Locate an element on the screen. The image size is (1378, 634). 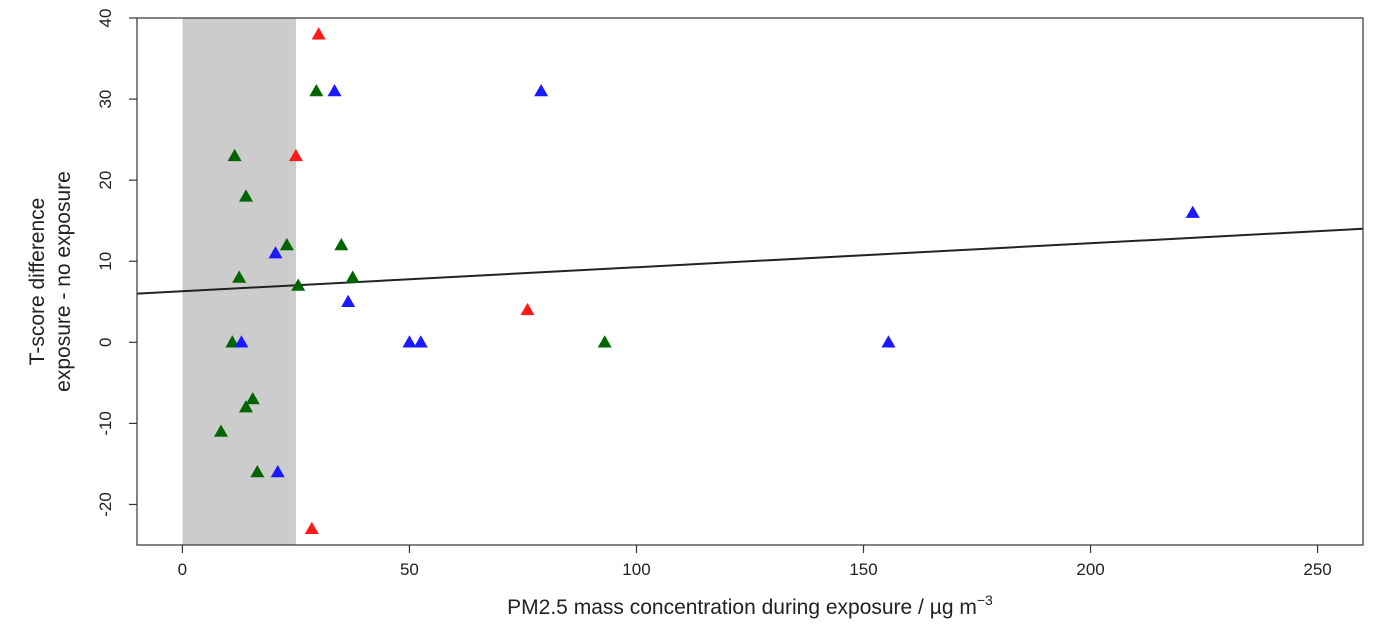
y-axis-title-line-1: exposure - no exposure is located at coordinates (63, 281).